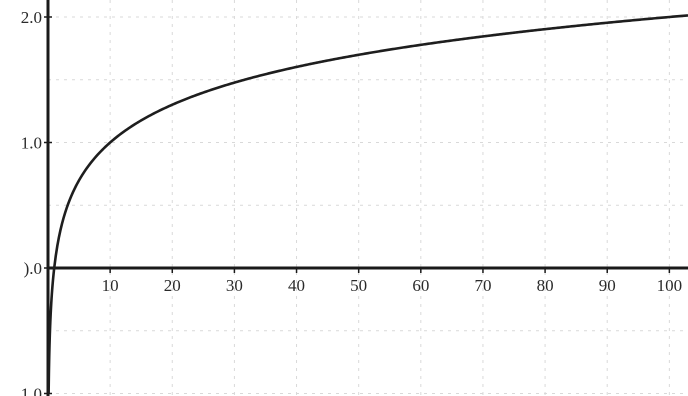 This screenshot has width=688, height=396. Describe the element at coordinates (31, 17) in the screenshot. I see `y-tick-label-0: 2.0` at that location.